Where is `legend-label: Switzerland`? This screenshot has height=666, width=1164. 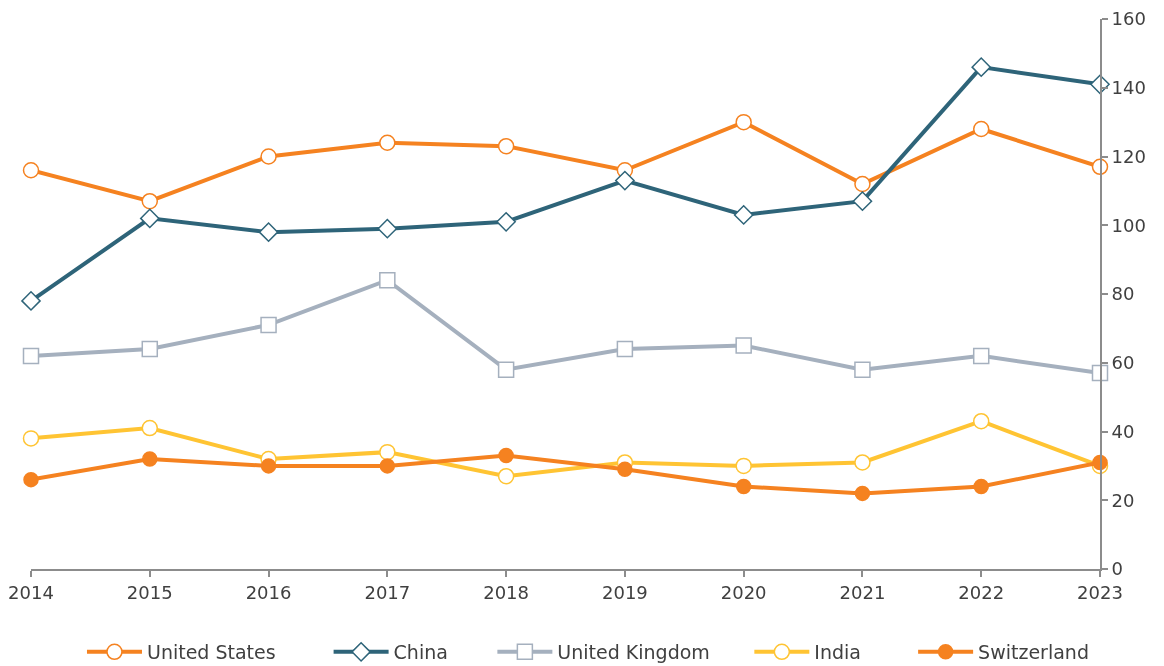
legend-label: Switzerland is located at coordinates (1033, 652).